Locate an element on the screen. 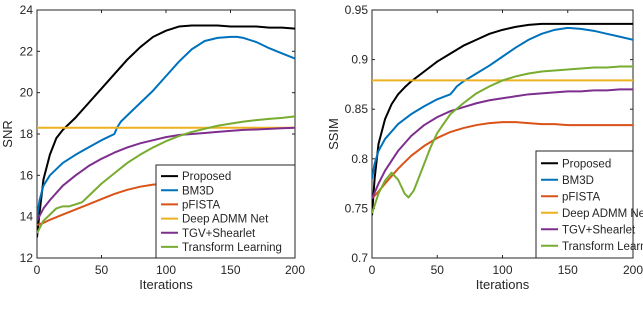 This screenshot has width=643, height=328. series-line-transform-learning is located at coordinates (166, 174).